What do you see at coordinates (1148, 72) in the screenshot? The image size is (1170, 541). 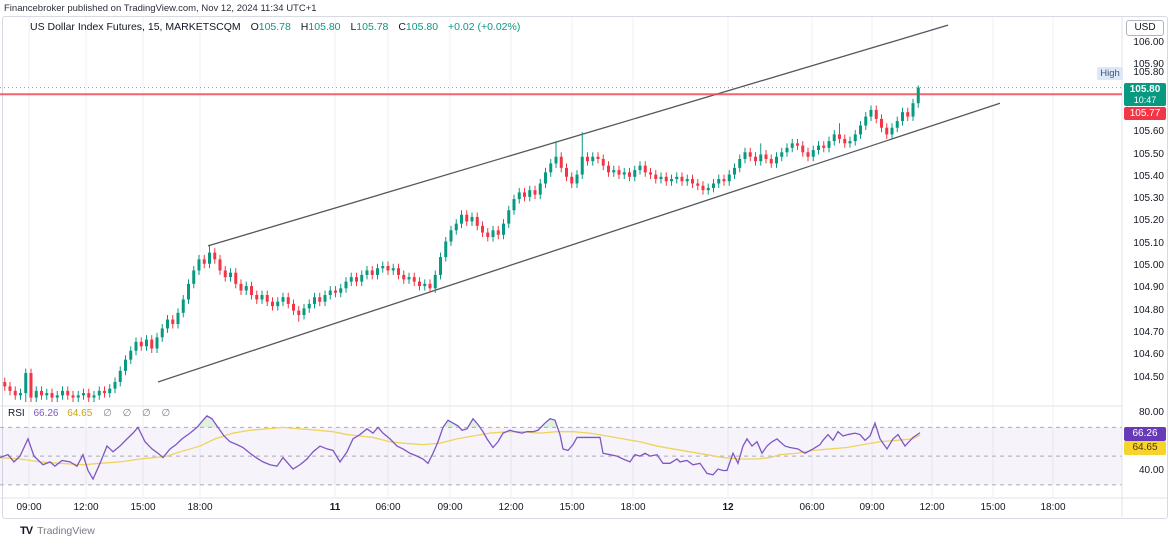 I see `high-price-label: 105.80` at bounding box center [1148, 72].